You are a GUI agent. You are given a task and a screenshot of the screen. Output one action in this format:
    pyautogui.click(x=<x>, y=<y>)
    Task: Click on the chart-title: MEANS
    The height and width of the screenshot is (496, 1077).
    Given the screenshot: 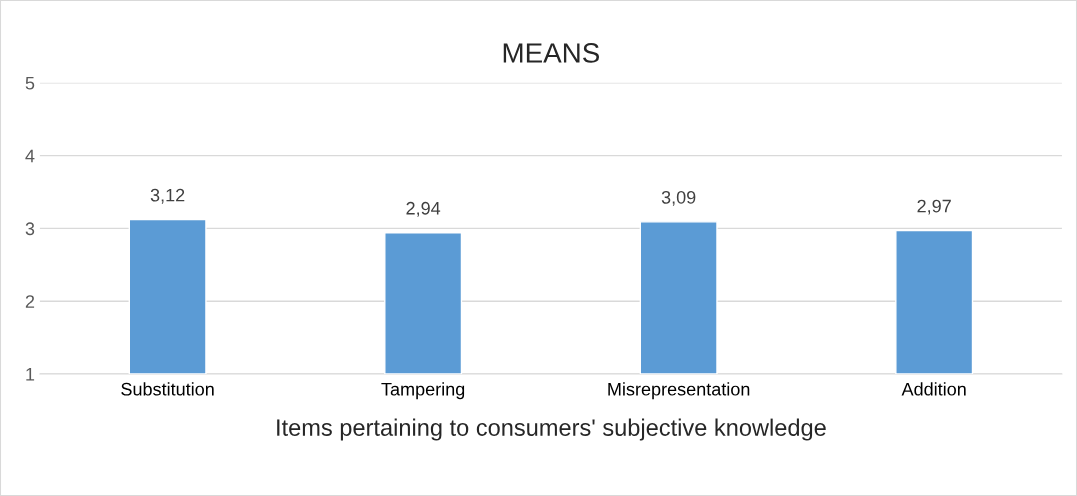 What is the action you would take?
    pyautogui.click(x=551, y=53)
    